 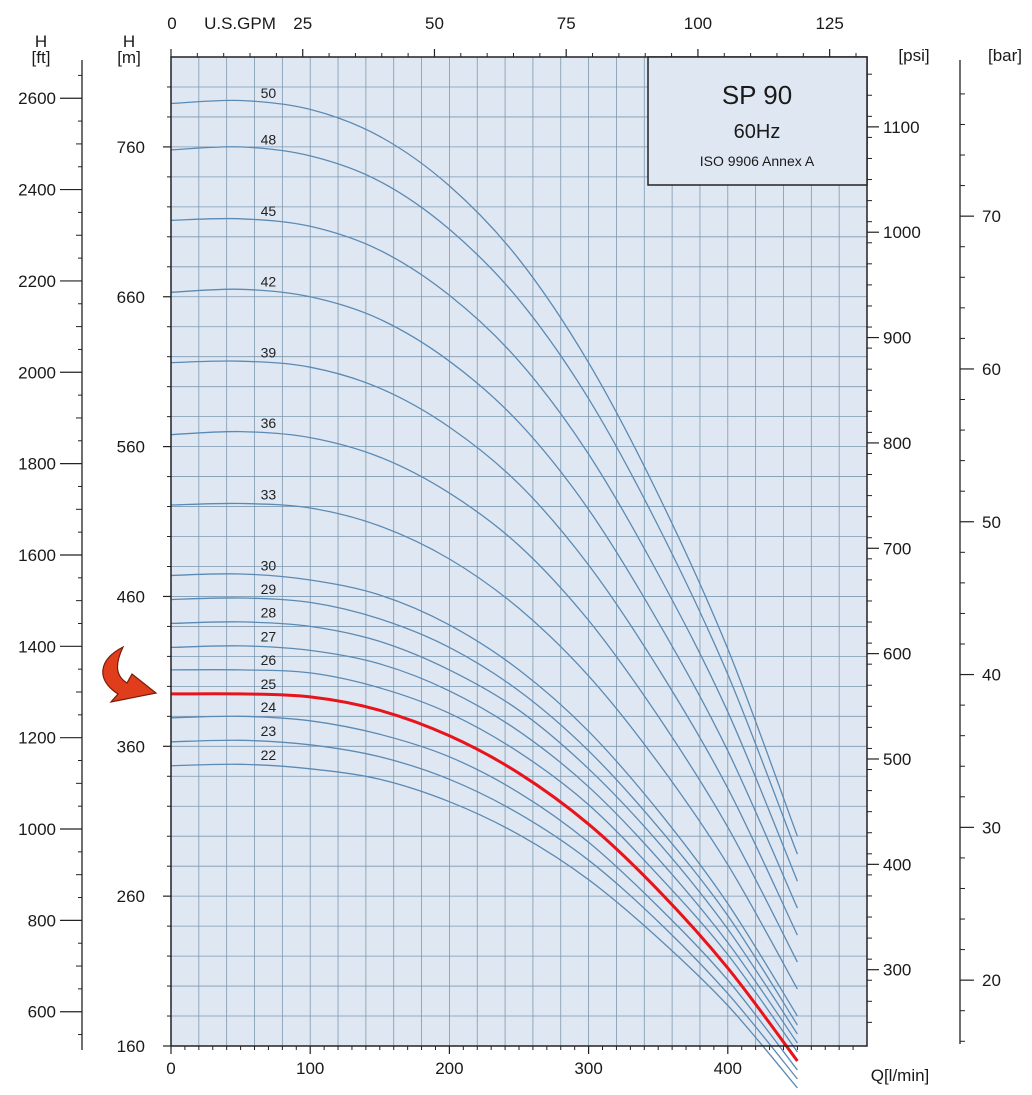 What do you see at coordinates (449, 1068) in the screenshot?
I see `x-tick-label: 200` at bounding box center [449, 1068].